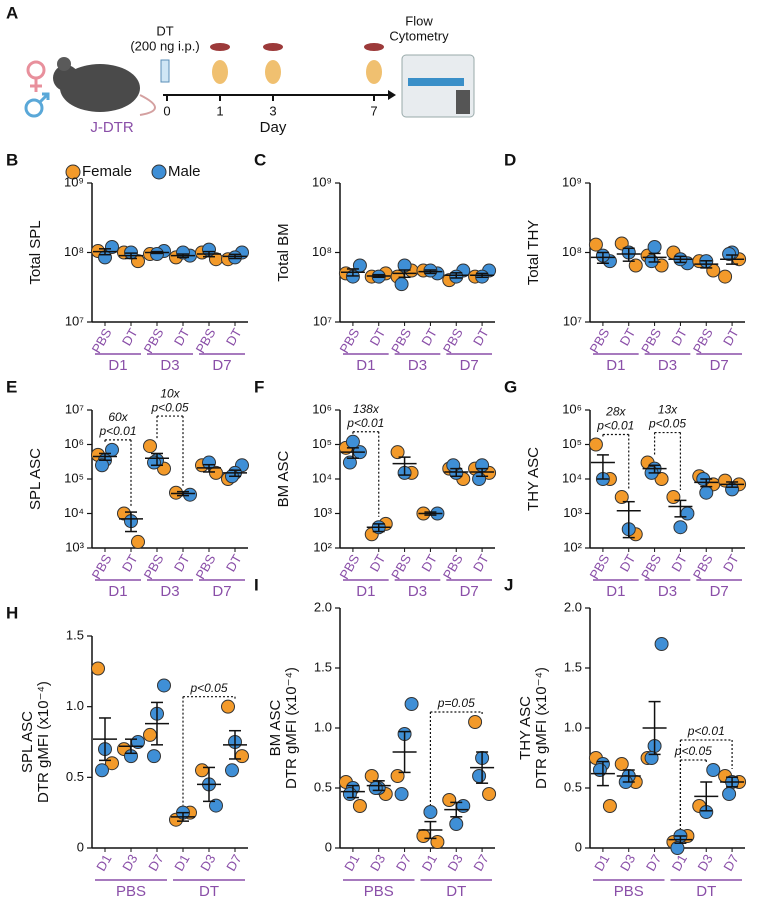 The height and width of the screenshot is (899, 767). I want to click on y-tick-label: 0.5, so click(573, 786).